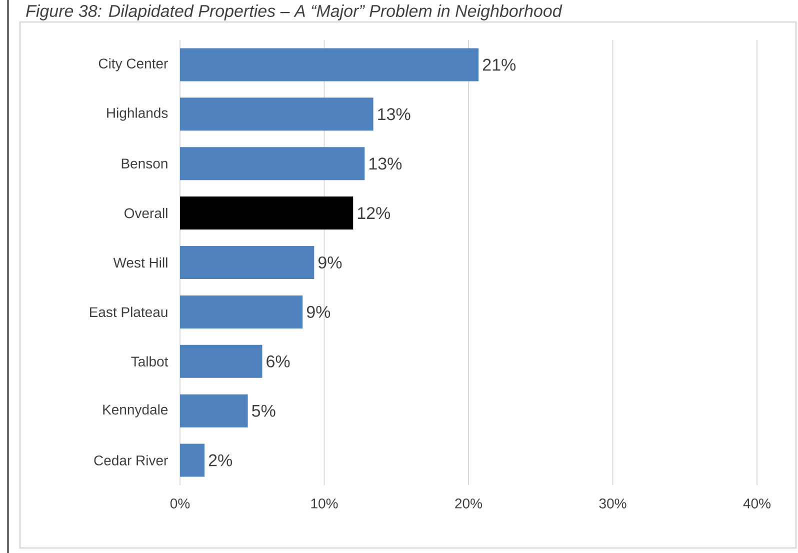  What do you see at coordinates (294, 12) in the screenshot?
I see `chart-title: Figure 38: Dilapidated Properties – A “Major” Problem in Neighborhood` at bounding box center [294, 12].